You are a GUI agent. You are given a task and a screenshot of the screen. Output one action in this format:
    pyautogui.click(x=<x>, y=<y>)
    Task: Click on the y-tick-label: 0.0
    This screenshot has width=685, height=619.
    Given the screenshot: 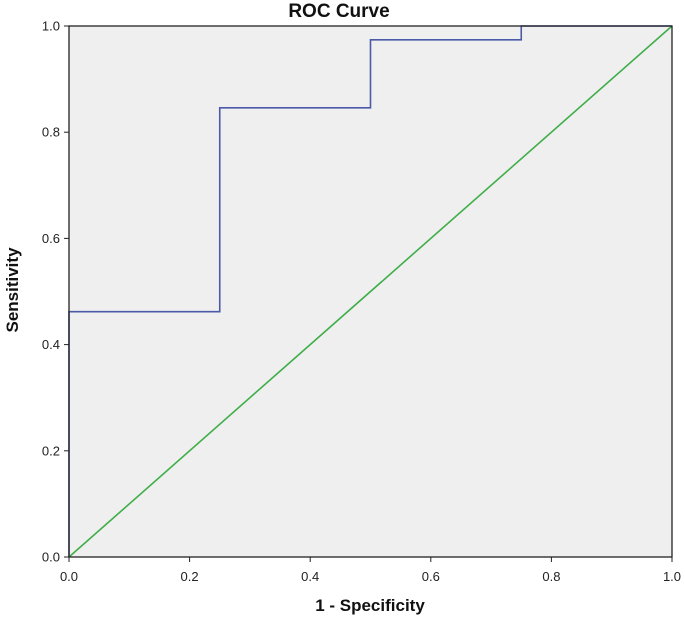 What is the action you would take?
    pyautogui.click(x=51, y=557)
    